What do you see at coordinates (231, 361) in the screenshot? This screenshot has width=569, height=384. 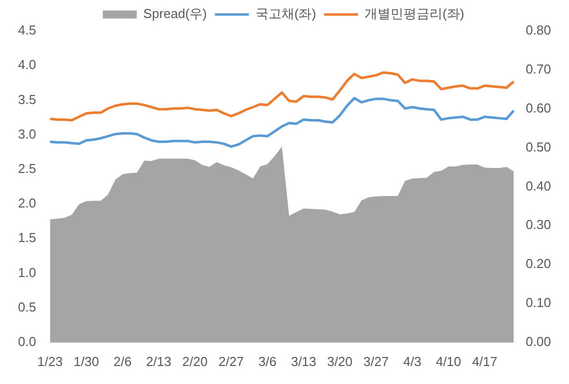 I see `x-tick-label: 2/27` at bounding box center [231, 361].